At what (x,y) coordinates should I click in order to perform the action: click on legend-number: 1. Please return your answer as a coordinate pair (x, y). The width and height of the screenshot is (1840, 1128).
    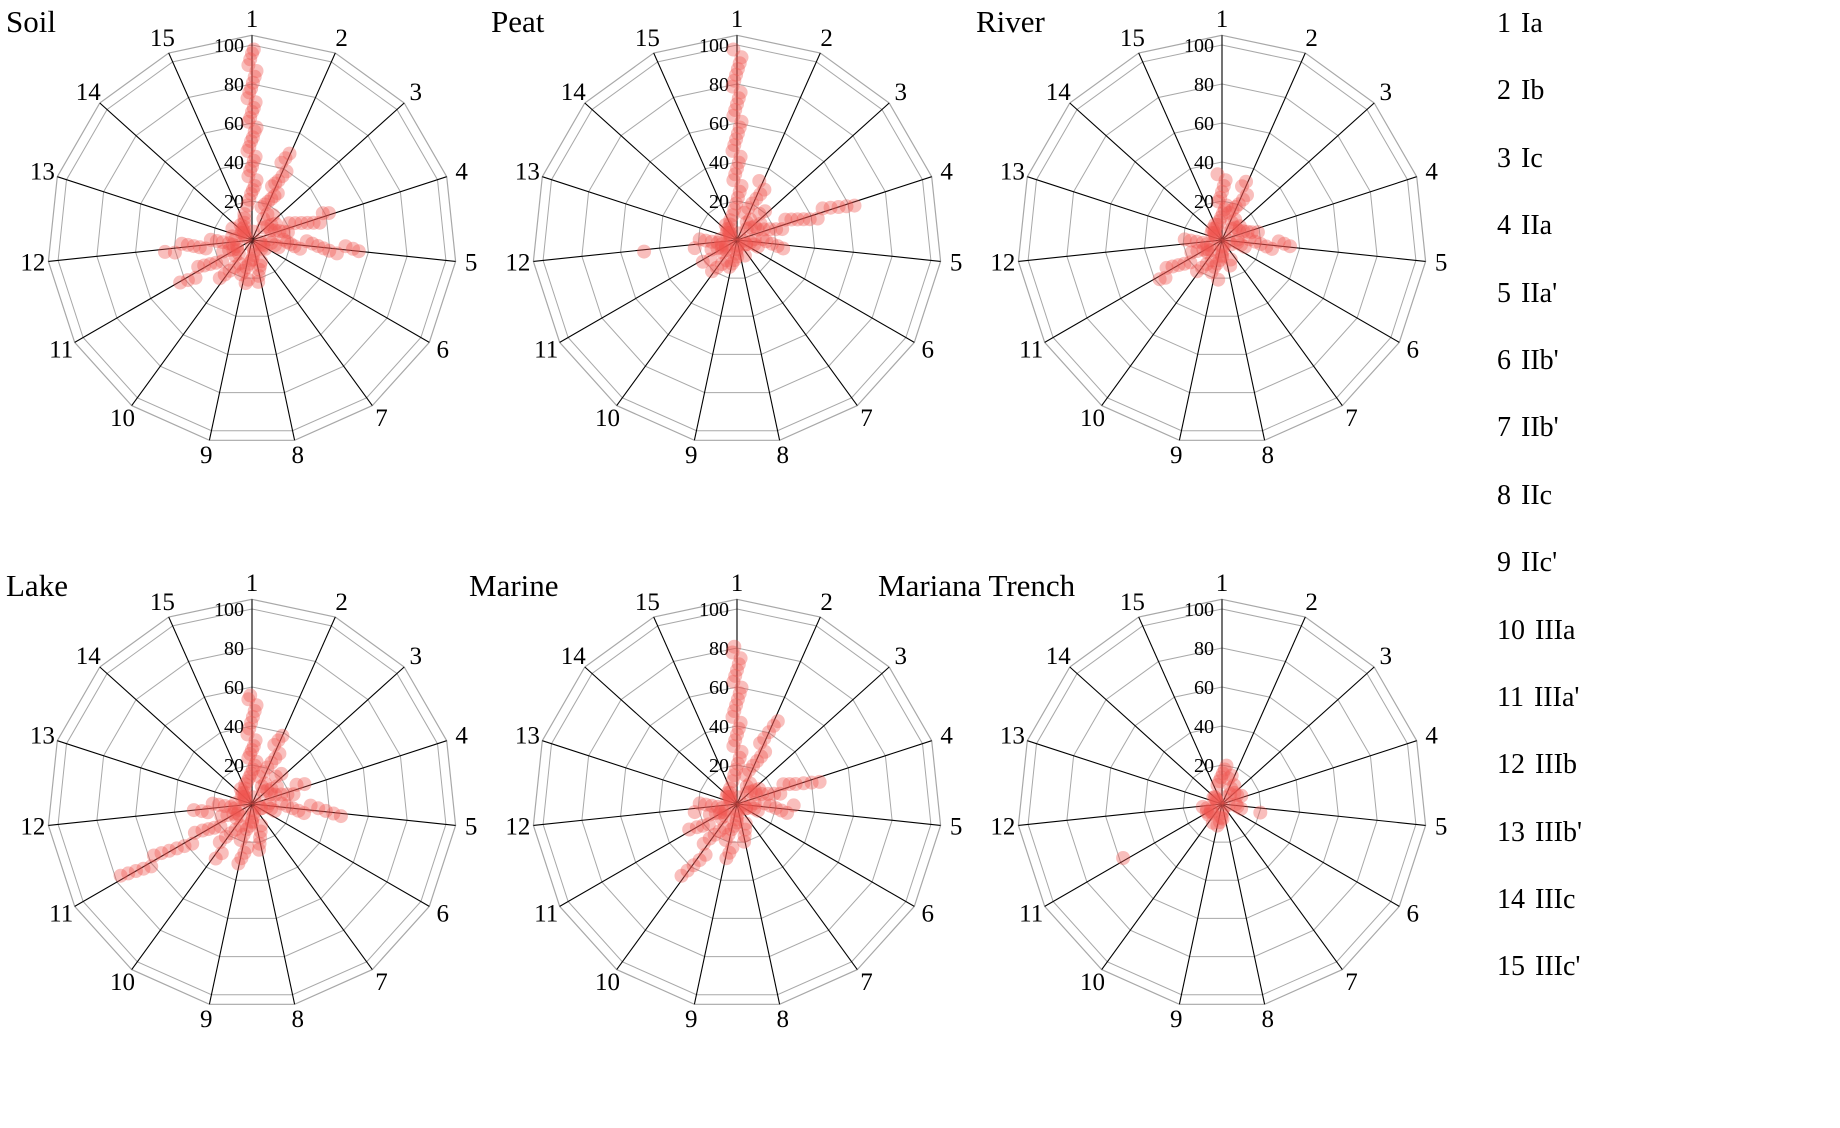
    Looking at the image, I should click on (1504, 23).